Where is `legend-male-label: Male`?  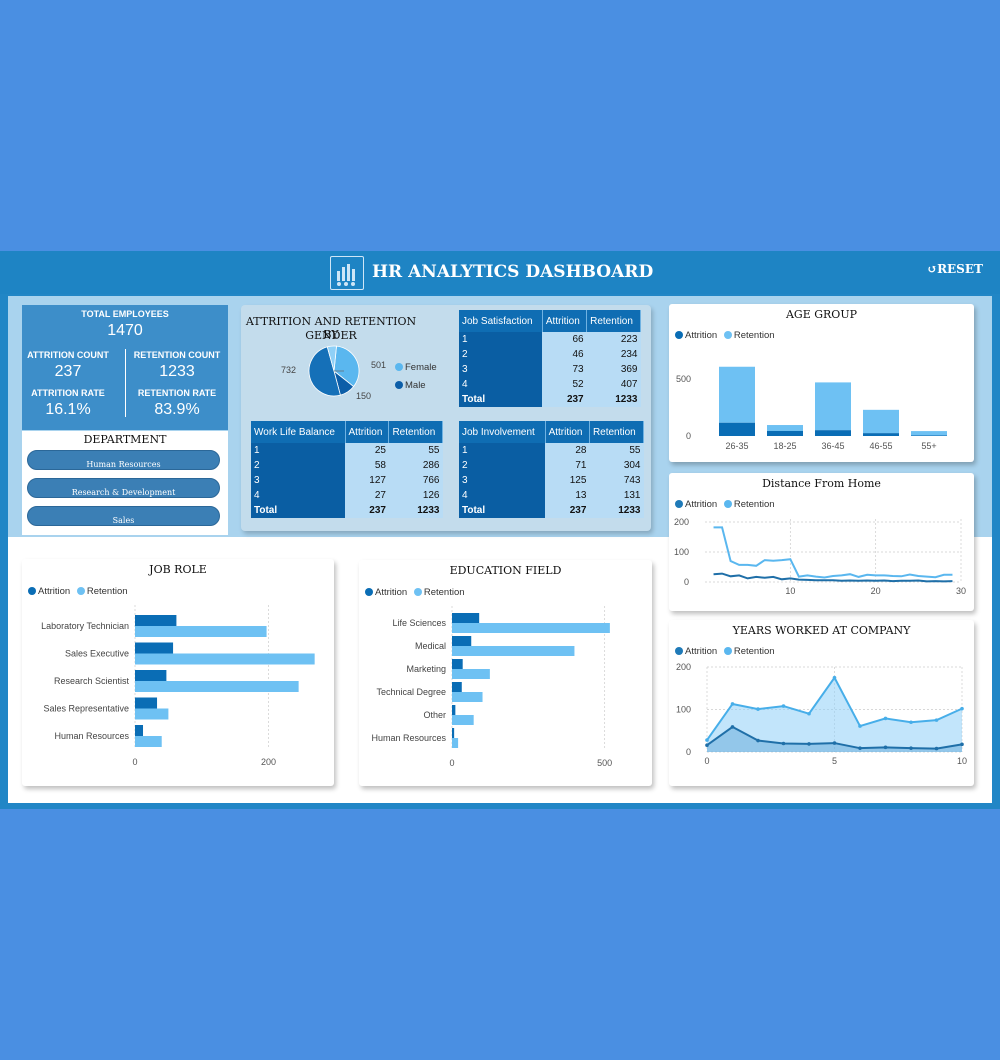
legend-male-label: Male is located at coordinates (415, 385).